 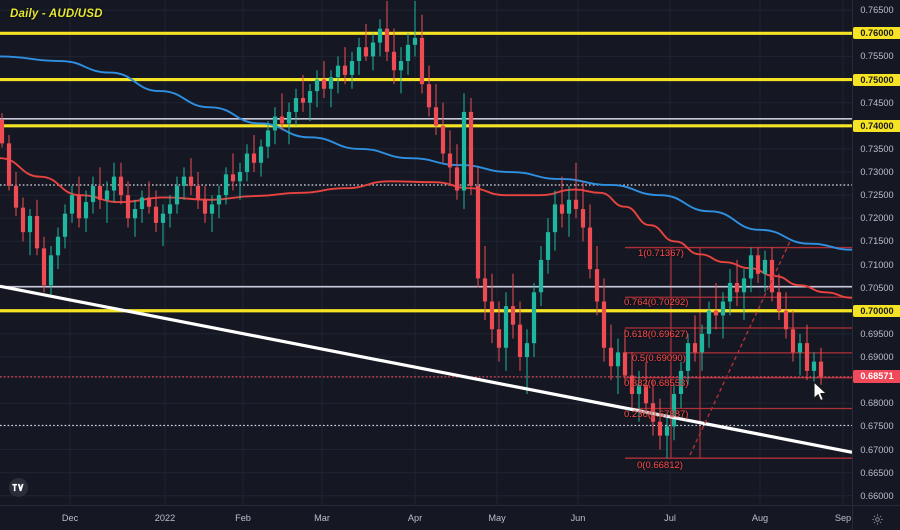 I want to click on price-tick-0.75000: 0.75000, so click(x=876, y=79).